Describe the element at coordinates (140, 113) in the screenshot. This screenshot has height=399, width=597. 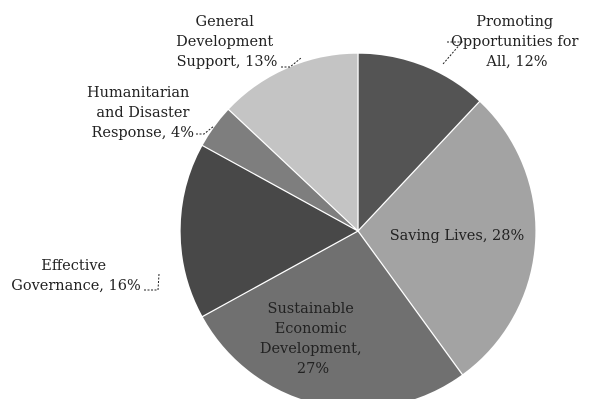
I see `label-humanitarian-disaster-response: Humanitarian and Disaster Response, 4%` at that location.